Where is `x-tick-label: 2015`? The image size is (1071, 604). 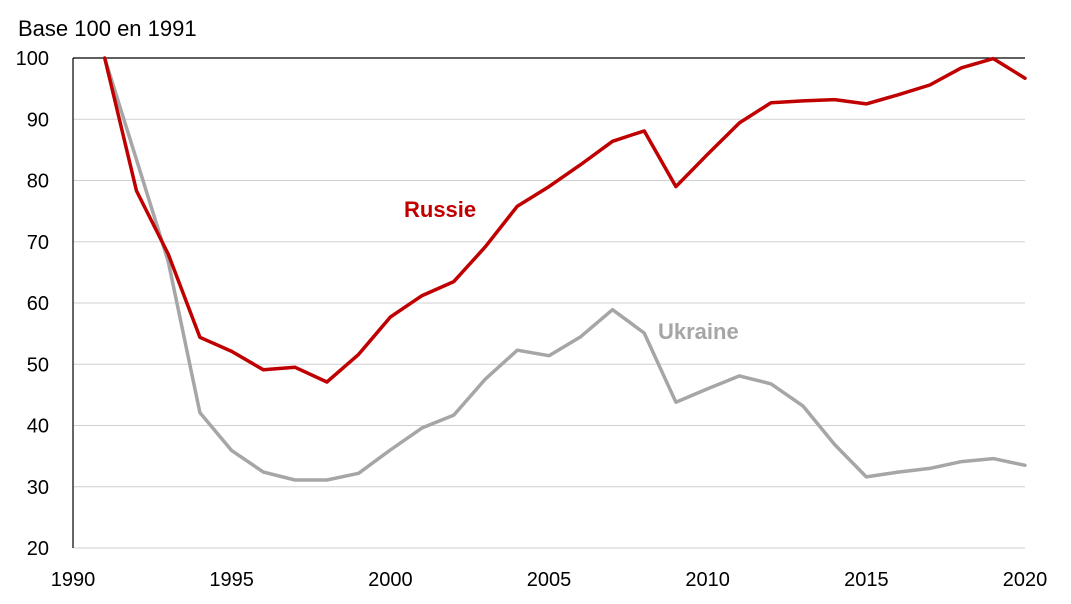 x-tick-label: 2015 is located at coordinates (866, 580).